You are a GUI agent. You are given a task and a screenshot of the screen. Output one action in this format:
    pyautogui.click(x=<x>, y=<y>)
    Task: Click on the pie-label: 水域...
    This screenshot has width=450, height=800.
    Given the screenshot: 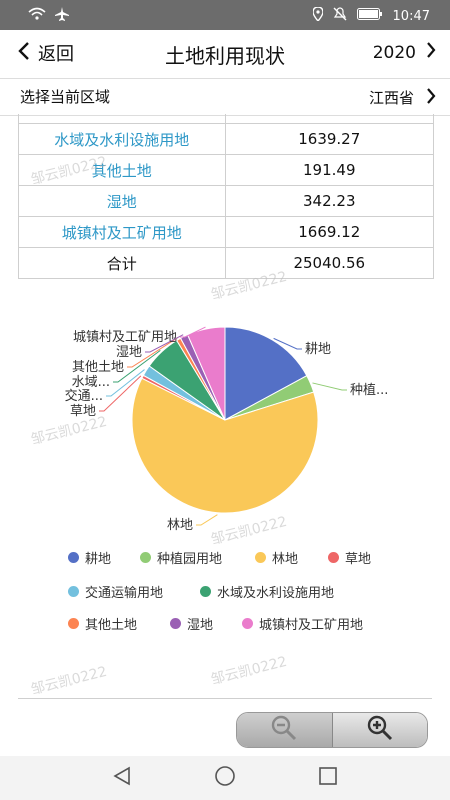 What is the action you would take?
    pyautogui.click(x=91, y=382)
    